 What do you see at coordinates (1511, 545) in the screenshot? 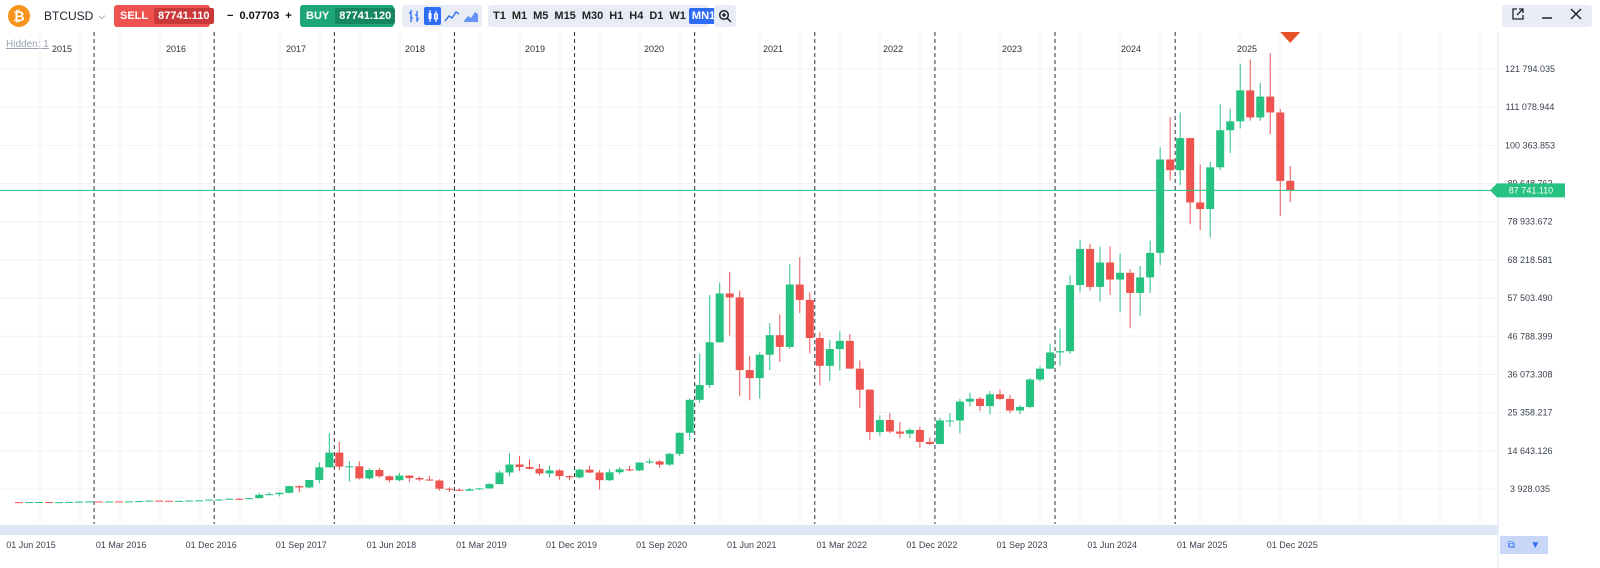
I see `fit-chart-icon: ⧉` at bounding box center [1511, 545].